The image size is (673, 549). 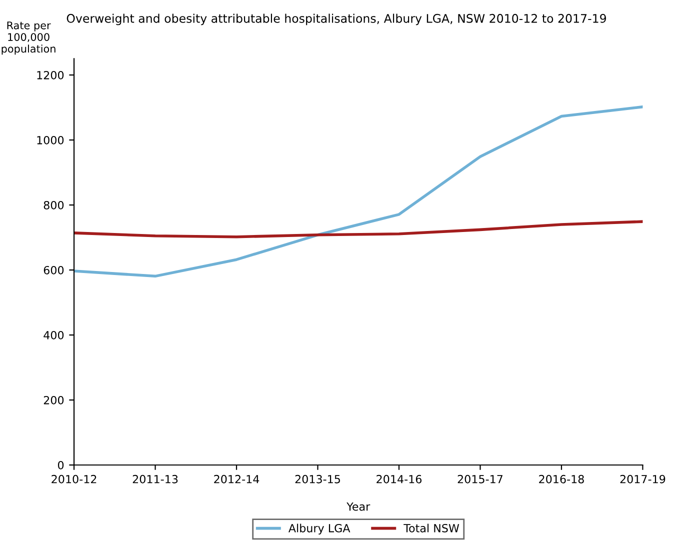 I want to click on y-tick-label: 0, so click(x=61, y=465).